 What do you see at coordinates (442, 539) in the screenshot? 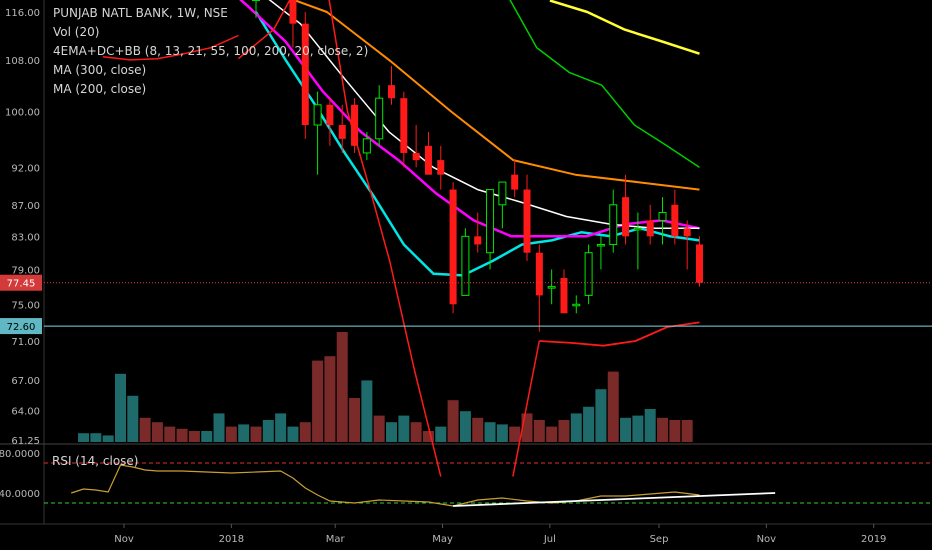
I see `x-tick-label: May` at bounding box center [442, 539].